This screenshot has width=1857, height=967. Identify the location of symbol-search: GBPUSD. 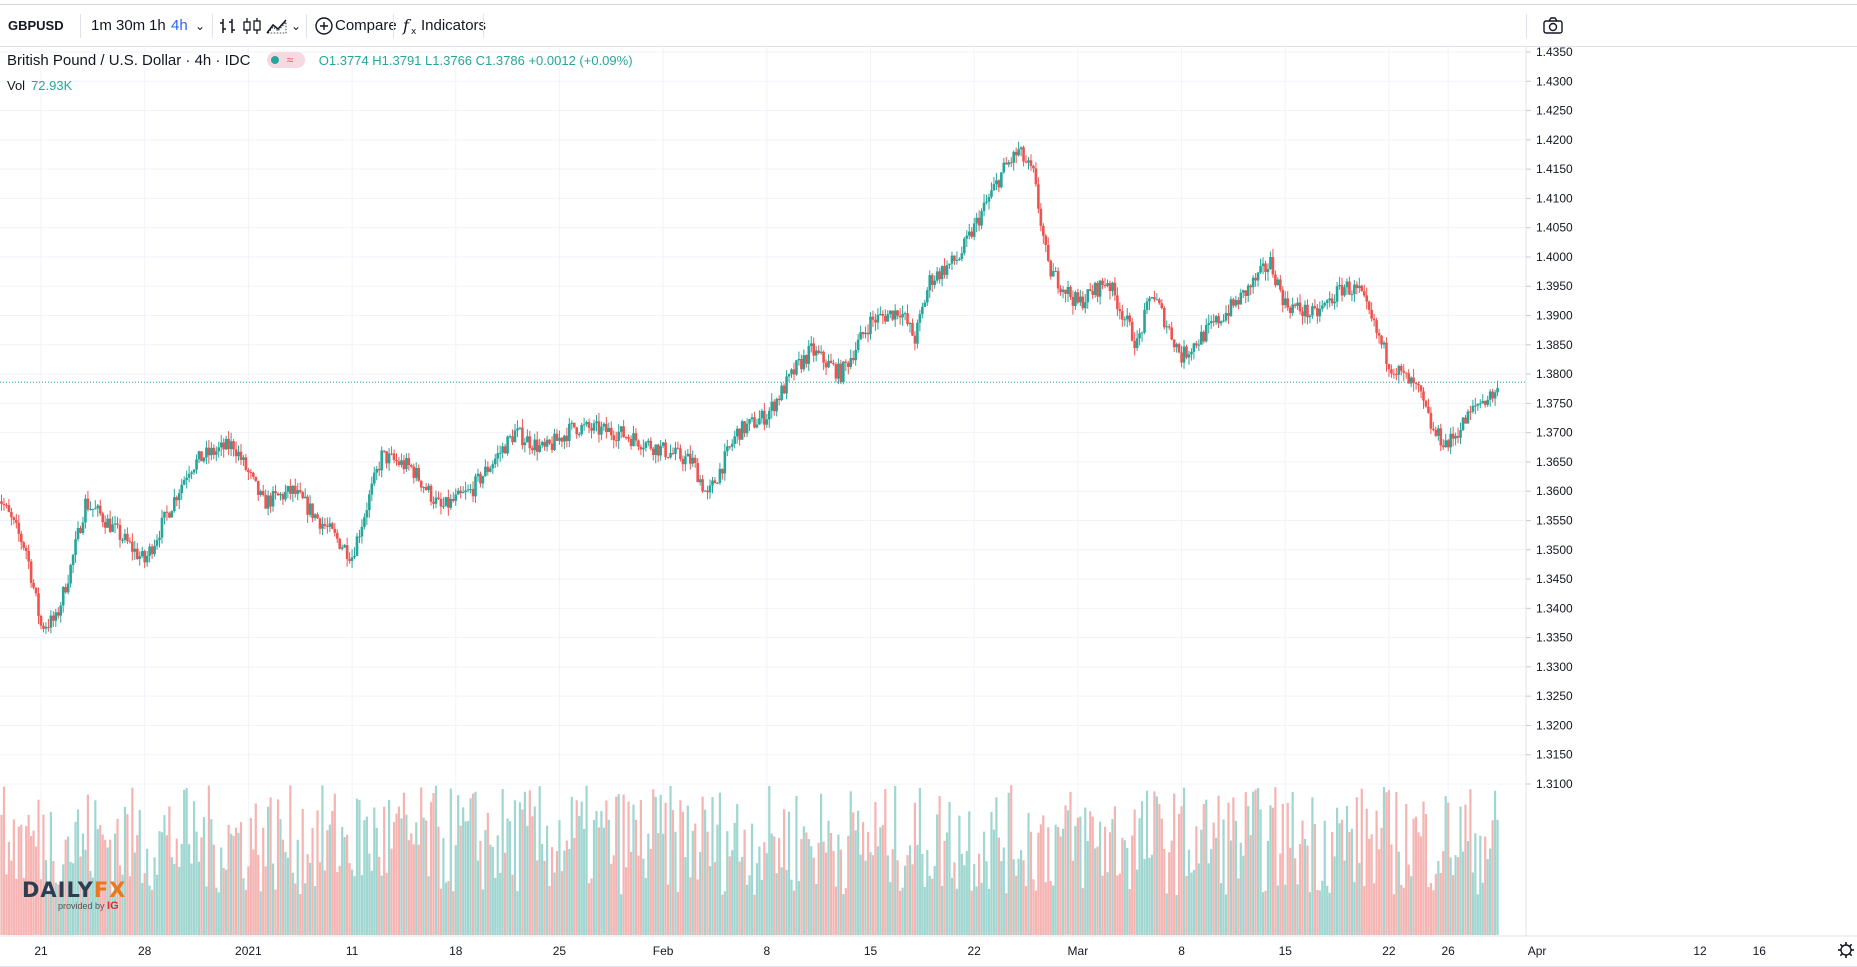
(36, 25).